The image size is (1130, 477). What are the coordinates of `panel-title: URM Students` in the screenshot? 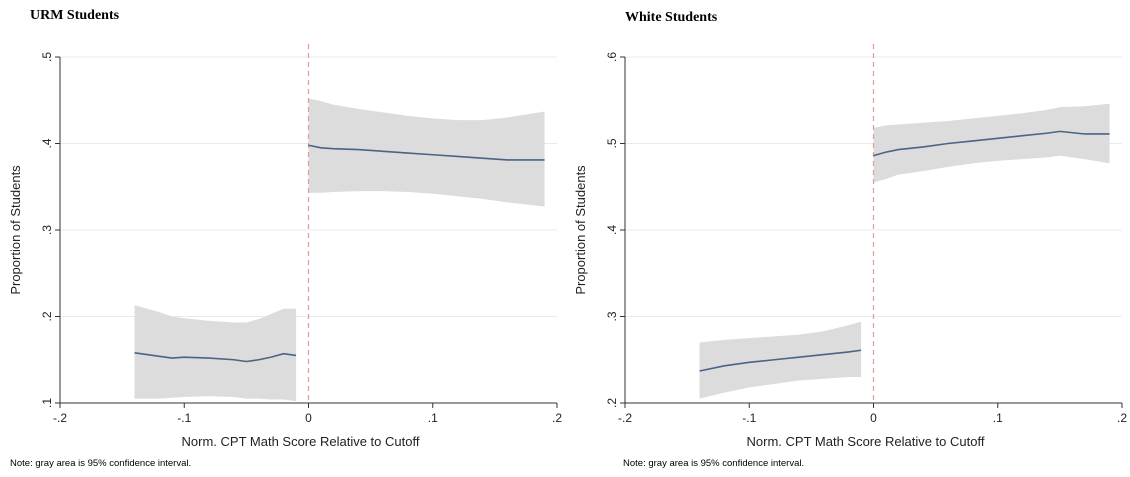 It's located at (75, 15).